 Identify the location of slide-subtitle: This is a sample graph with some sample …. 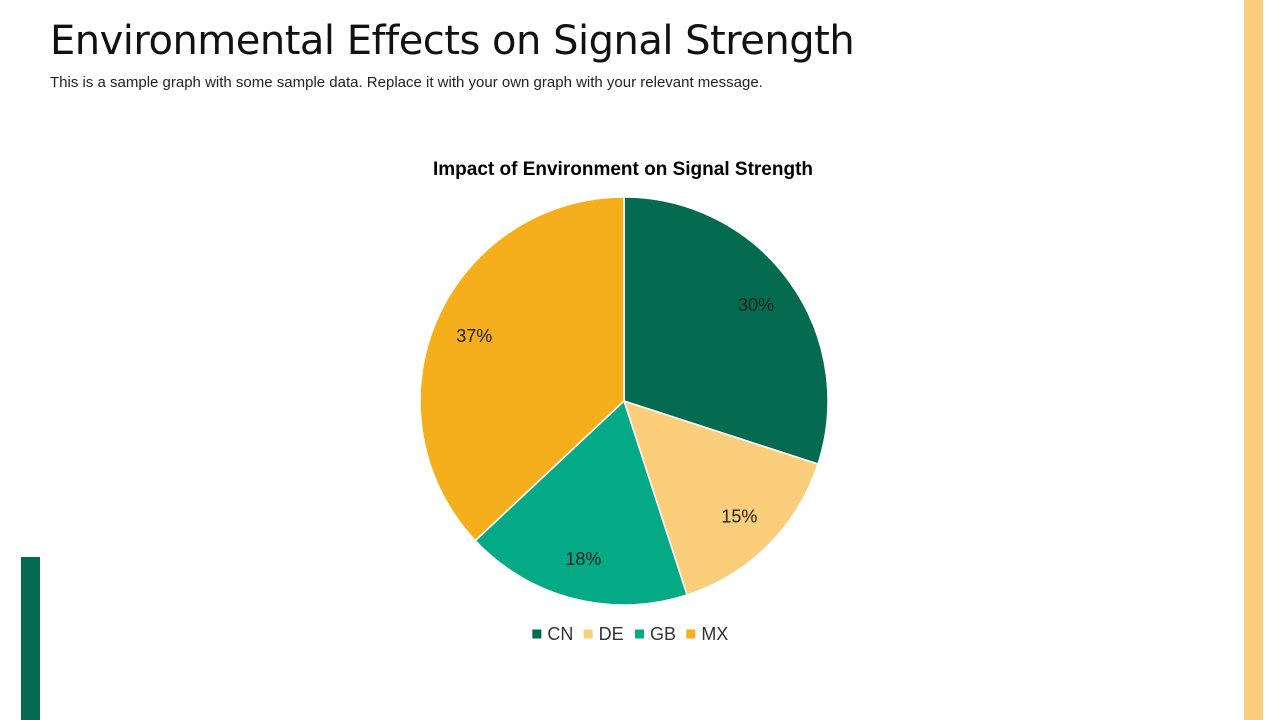
(406, 82).